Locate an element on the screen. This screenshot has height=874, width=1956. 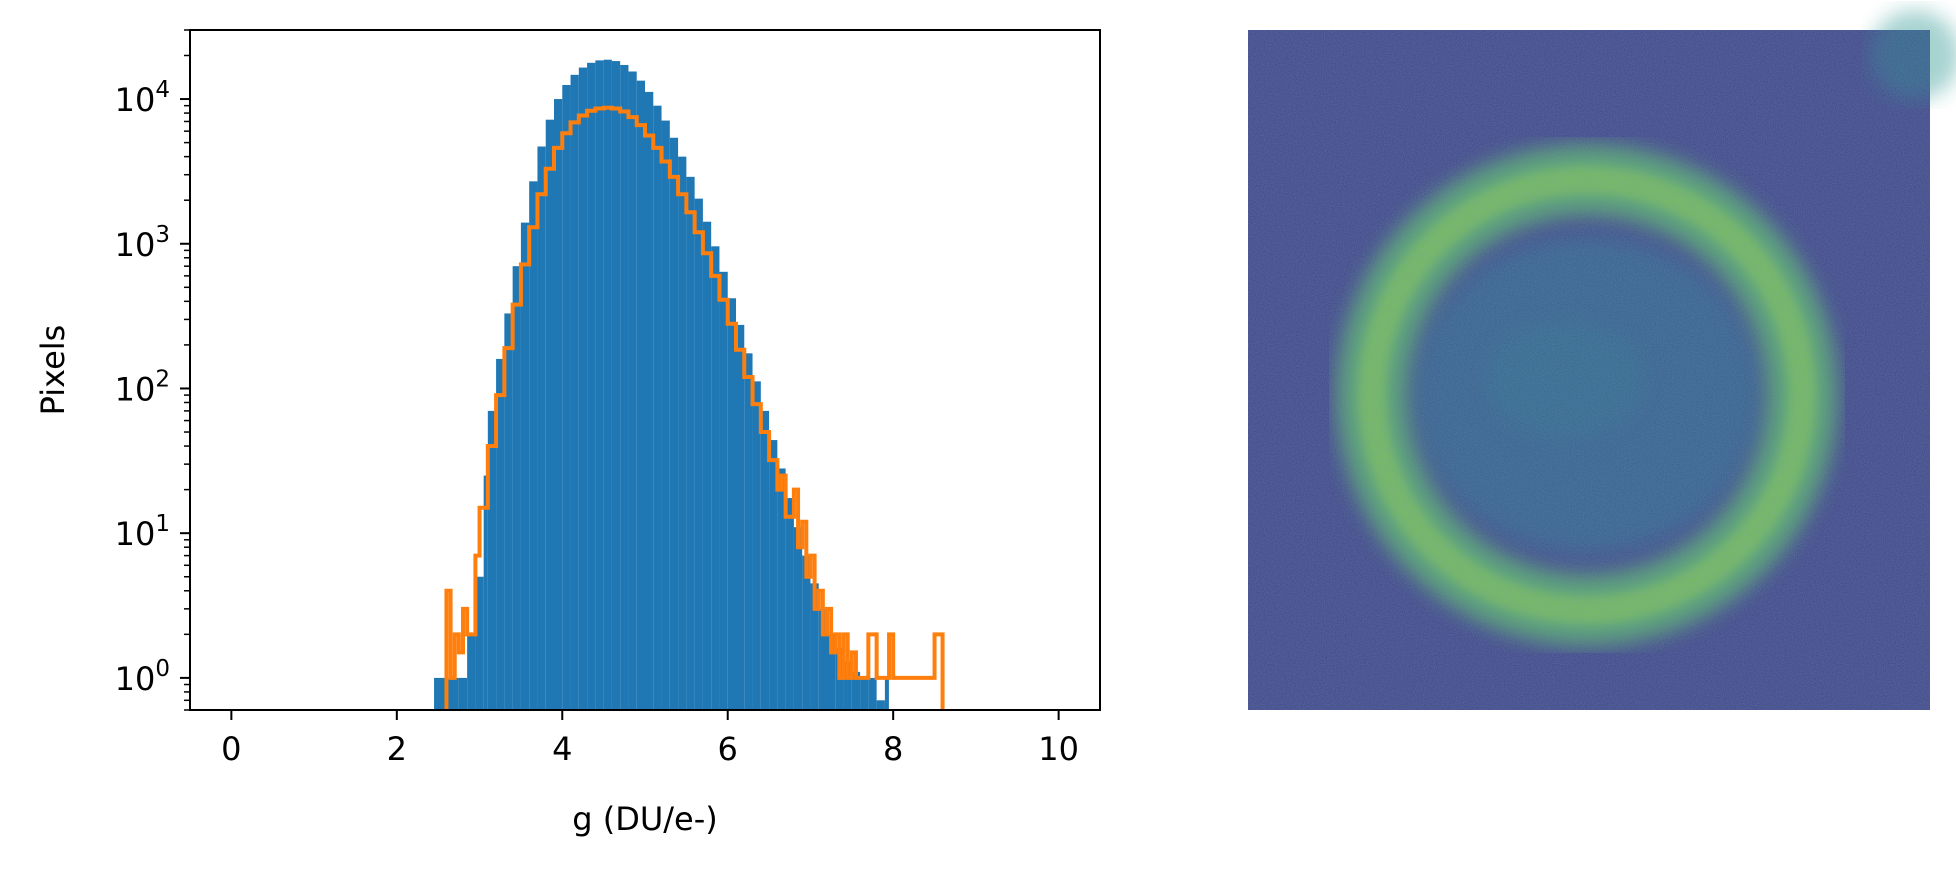
x-tick-label: 2 is located at coordinates (397, 749).